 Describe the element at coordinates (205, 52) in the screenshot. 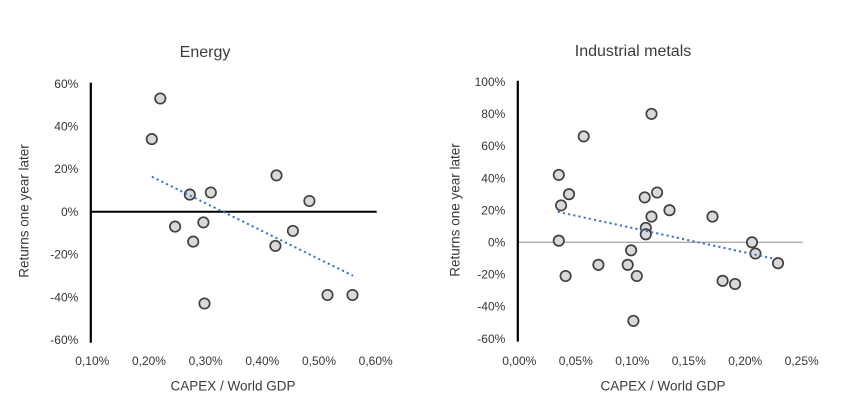

I see `chart-title-energy: Energy` at that location.